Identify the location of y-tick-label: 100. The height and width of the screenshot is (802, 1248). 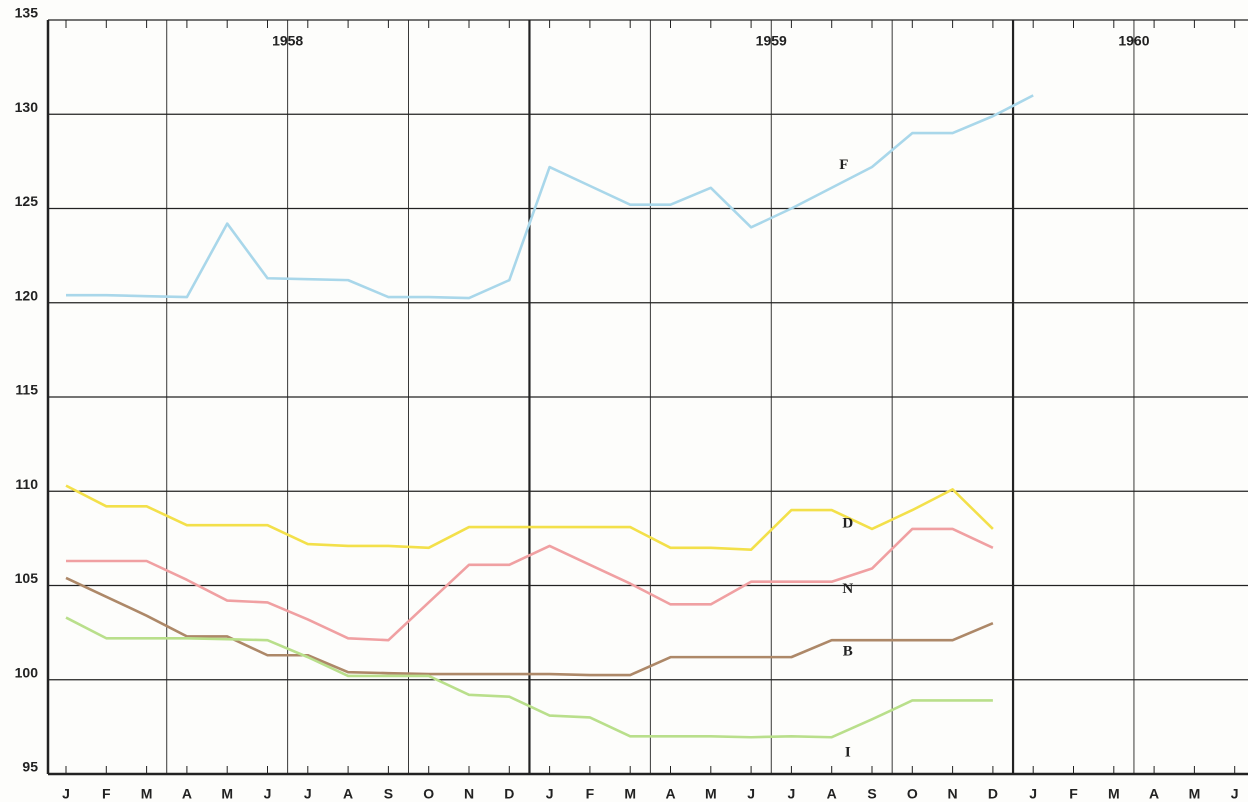
(27, 672).